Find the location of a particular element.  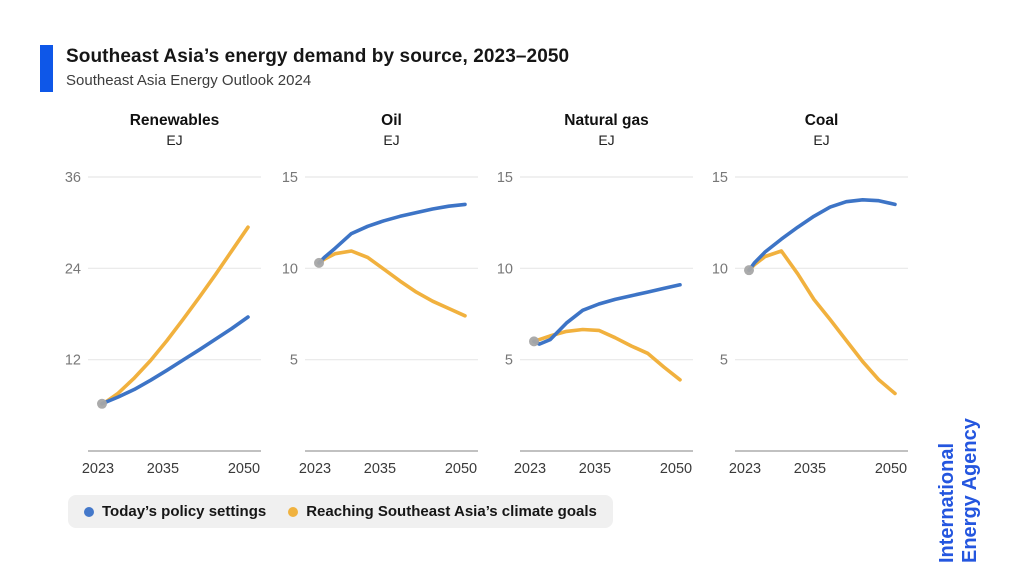

chart-plot-natural-gas: 5 10 15 2023 2035 2050 is located at coordinates (595, 323).